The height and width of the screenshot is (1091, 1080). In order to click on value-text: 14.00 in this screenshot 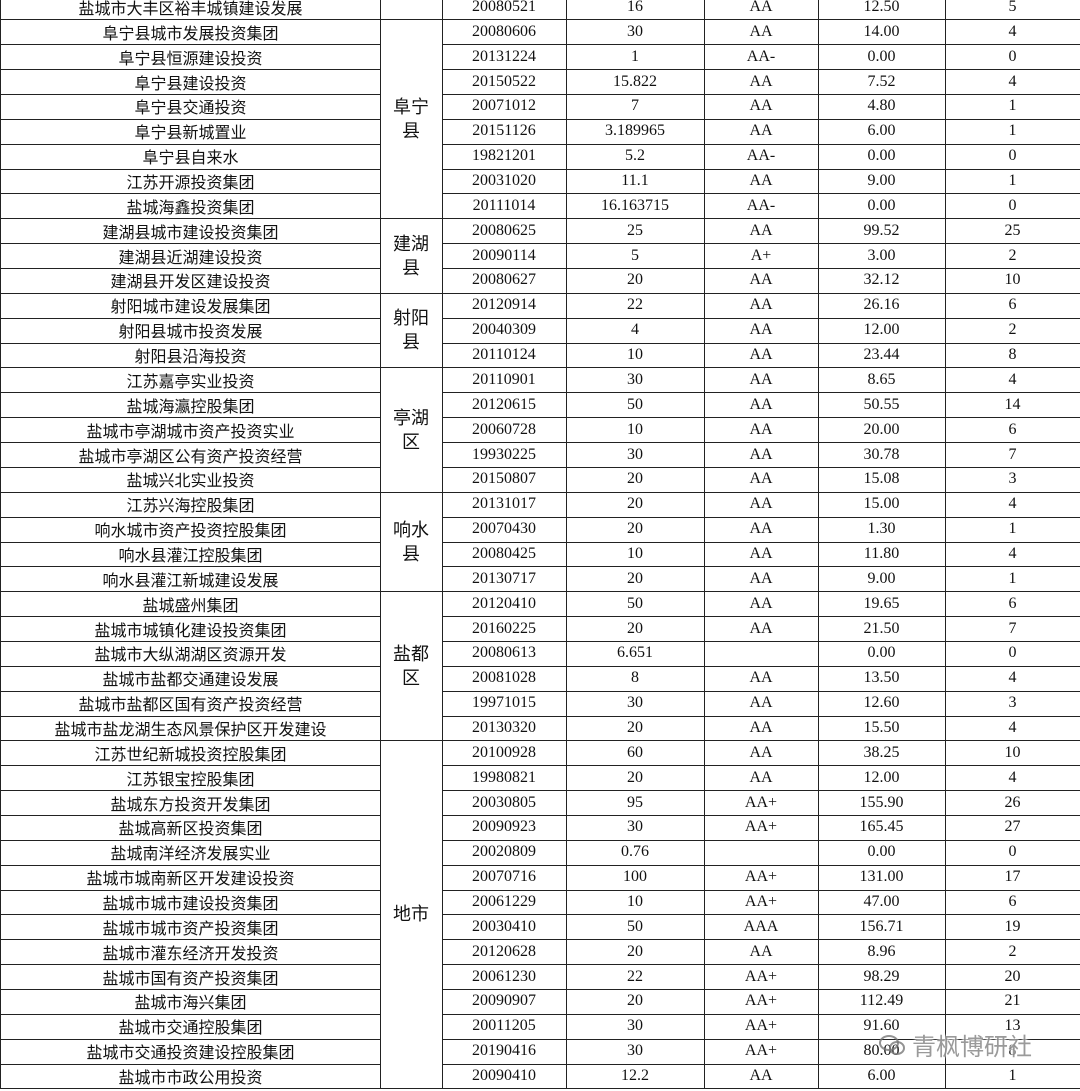, I will do `click(881, 31)`.